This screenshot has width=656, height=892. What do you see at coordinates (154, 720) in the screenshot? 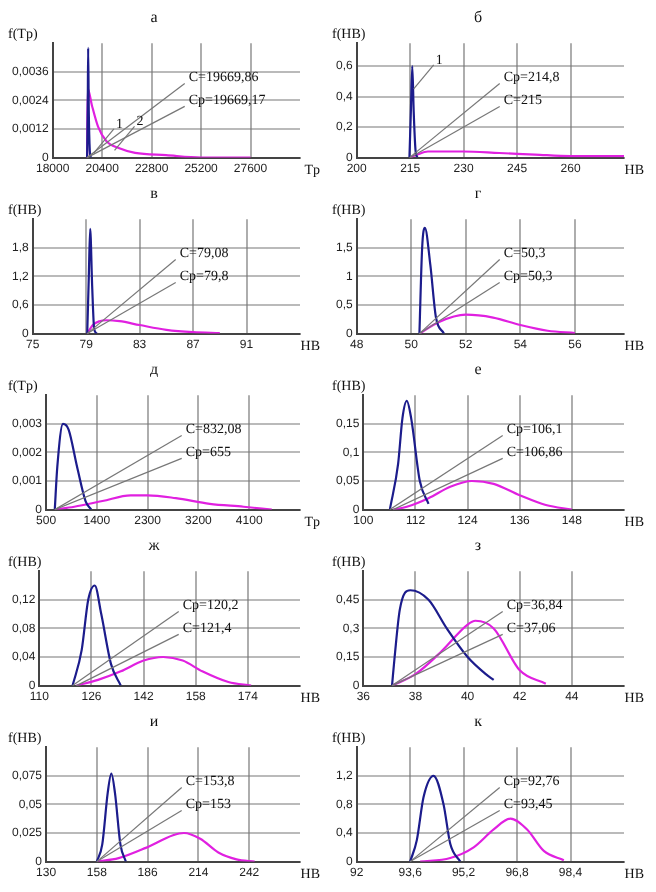
I see `chart-title: и` at bounding box center [154, 720].